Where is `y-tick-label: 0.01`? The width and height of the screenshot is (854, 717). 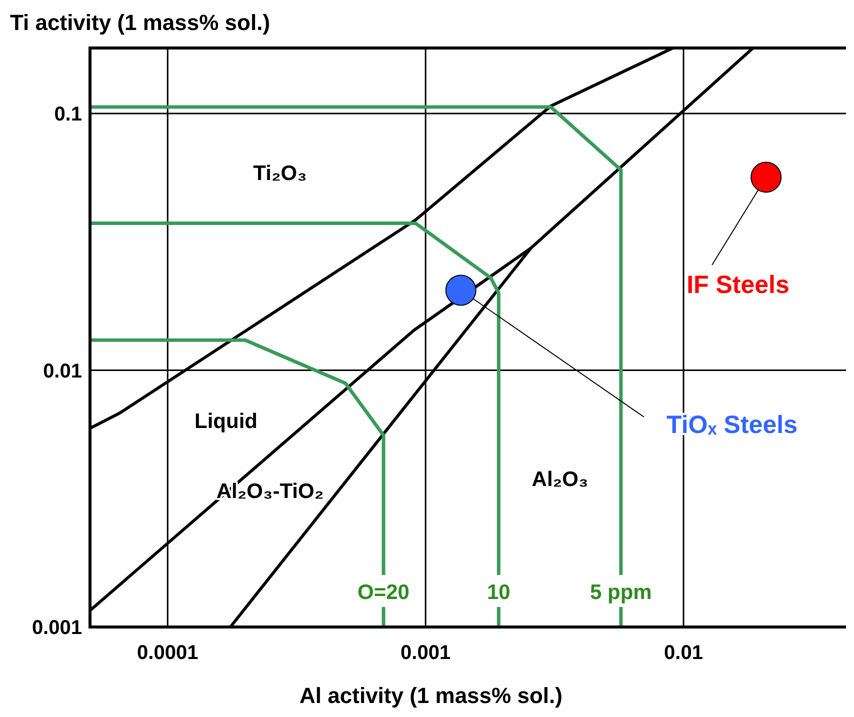
y-tick-label: 0.01 is located at coordinates (62, 371).